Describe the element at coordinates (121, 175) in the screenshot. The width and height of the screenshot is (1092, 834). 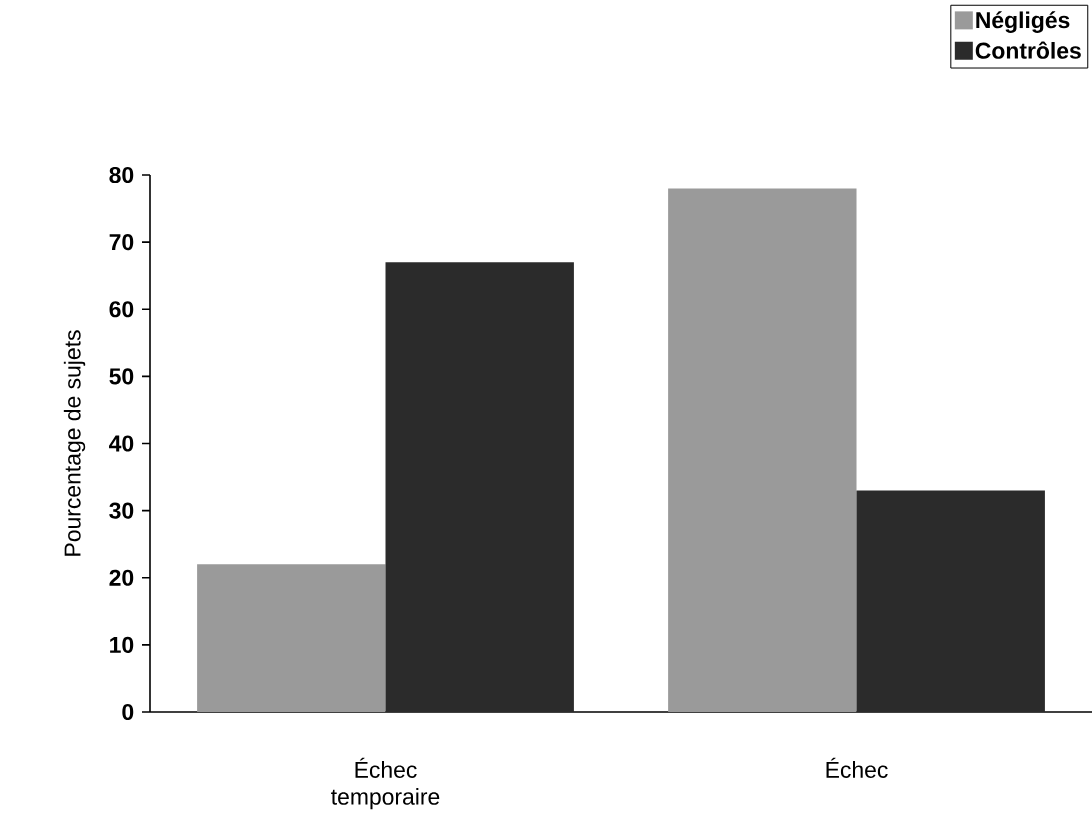
I see `y-tick-label: 80` at that location.